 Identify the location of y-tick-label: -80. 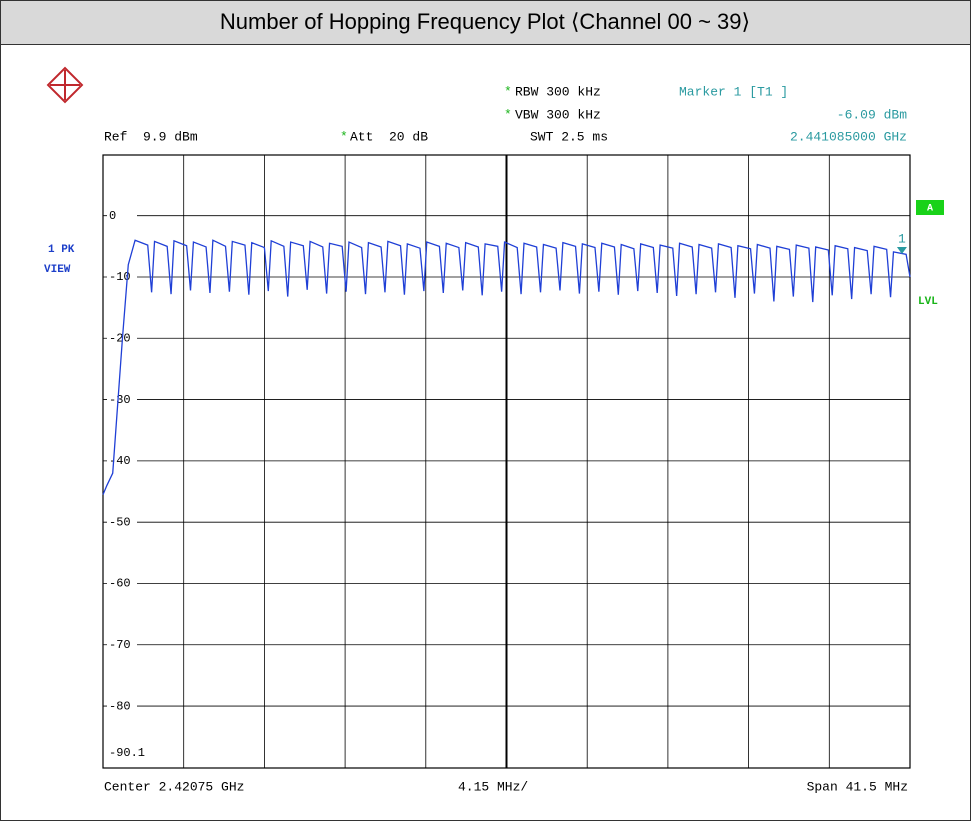
(120, 706).